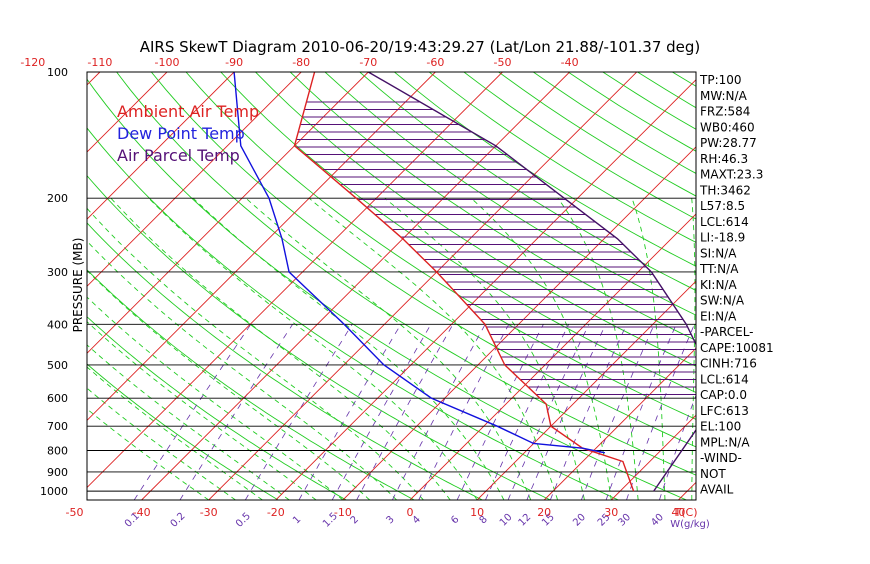  Describe the element at coordinates (722, 238) in the screenshot. I see `stat-line: LI:-18.9` at that location.